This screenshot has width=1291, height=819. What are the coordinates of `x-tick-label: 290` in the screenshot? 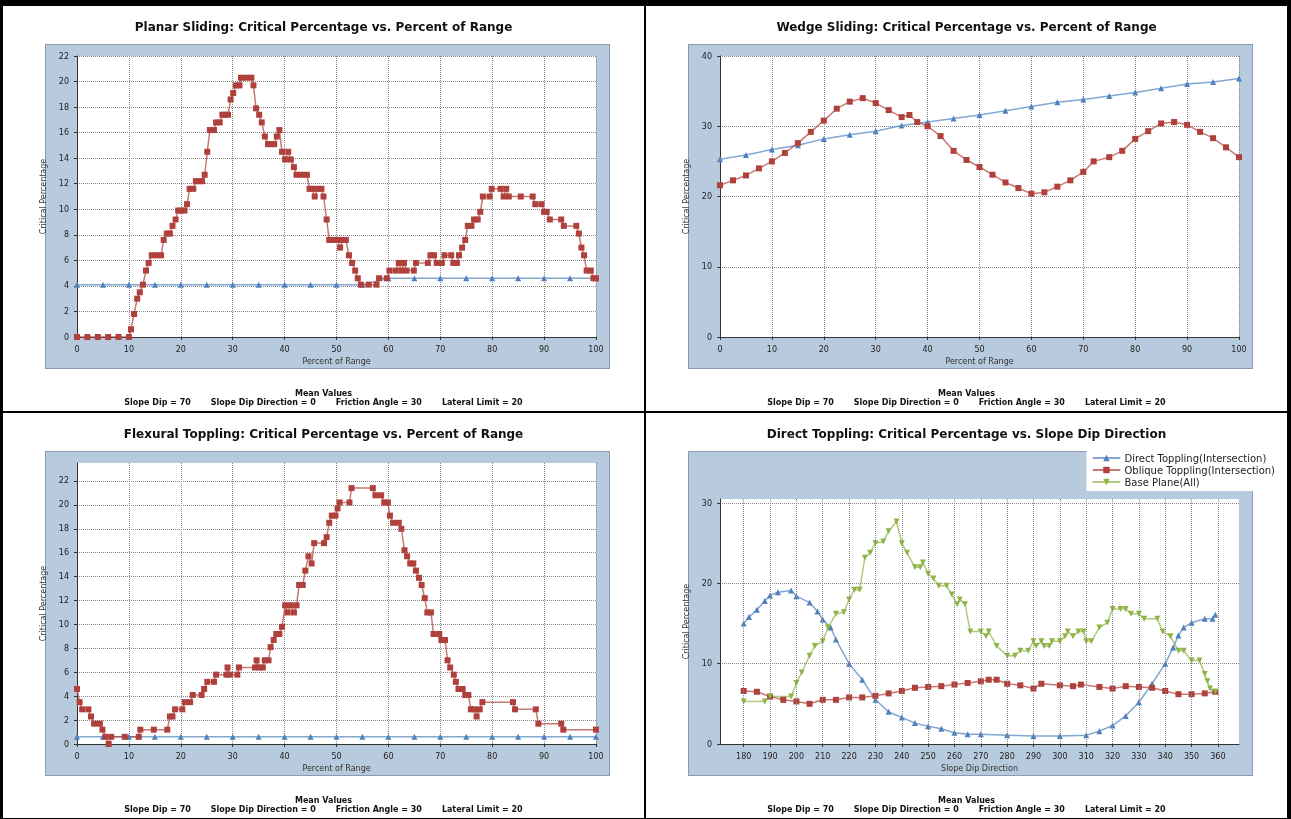 It's located at (1033, 756).